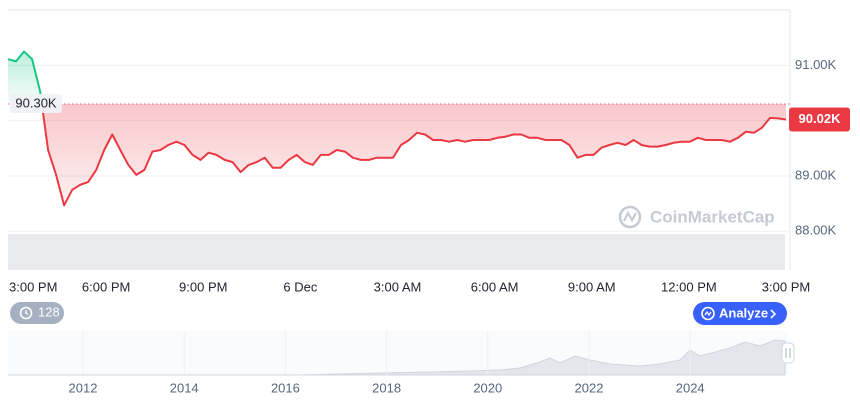 The width and height of the screenshot is (860, 401). What do you see at coordinates (300, 286) in the screenshot?
I see `x-tick-label: 6 Dec` at bounding box center [300, 286].